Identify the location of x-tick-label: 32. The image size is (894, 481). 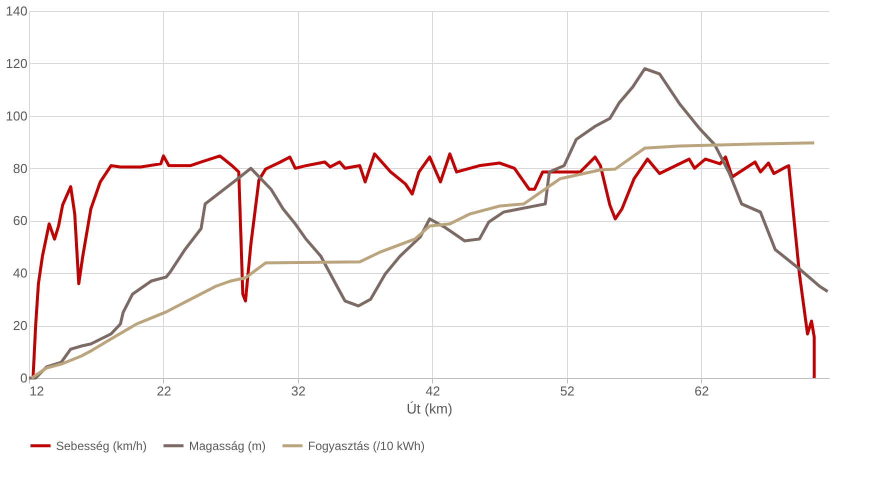
(298, 391).